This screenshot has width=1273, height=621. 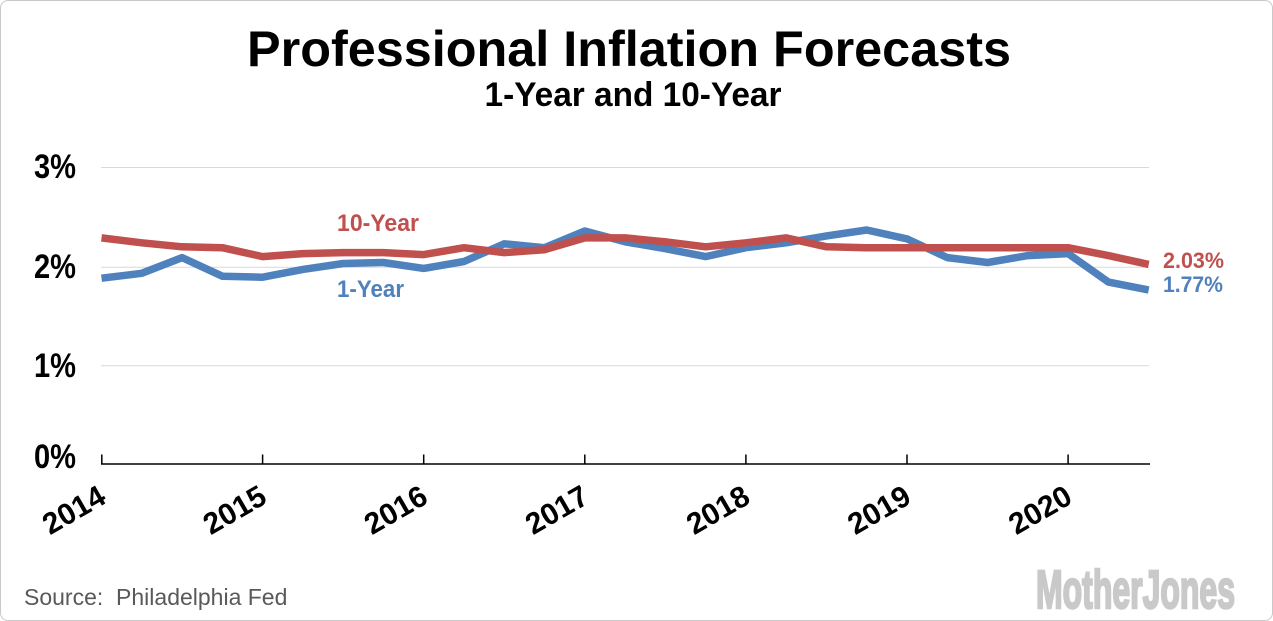 What do you see at coordinates (235, 510) in the screenshot?
I see `svg-text: 2015` at bounding box center [235, 510].